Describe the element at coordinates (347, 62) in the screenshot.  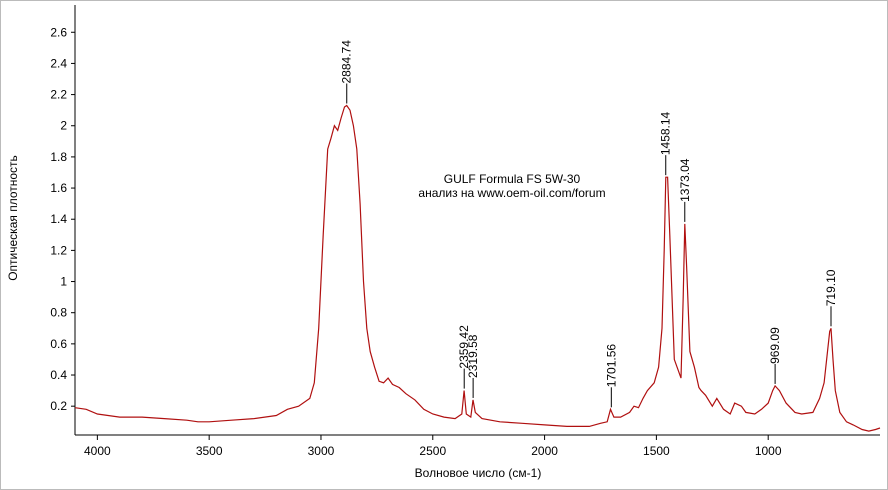
I see `peak-label: 2884.74` at that location.